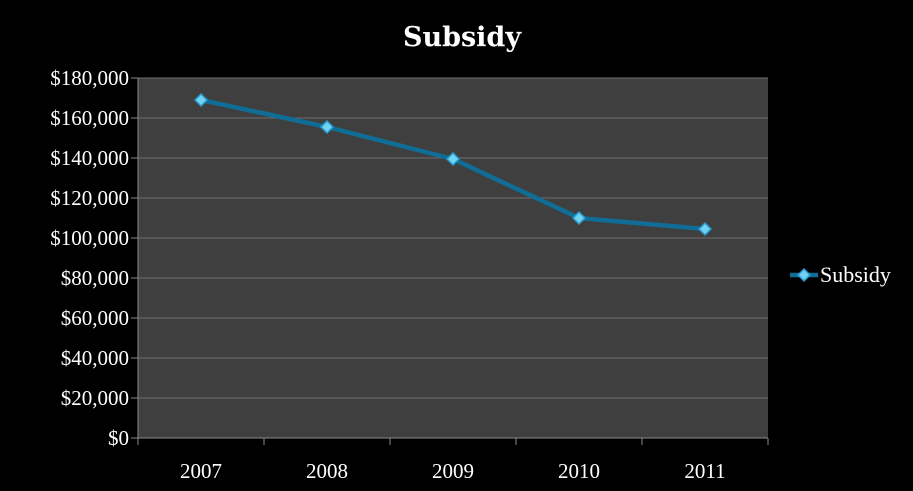 This screenshot has width=913, height=491. I want to click on y-tick-label: $60,000, so click(95, 318).